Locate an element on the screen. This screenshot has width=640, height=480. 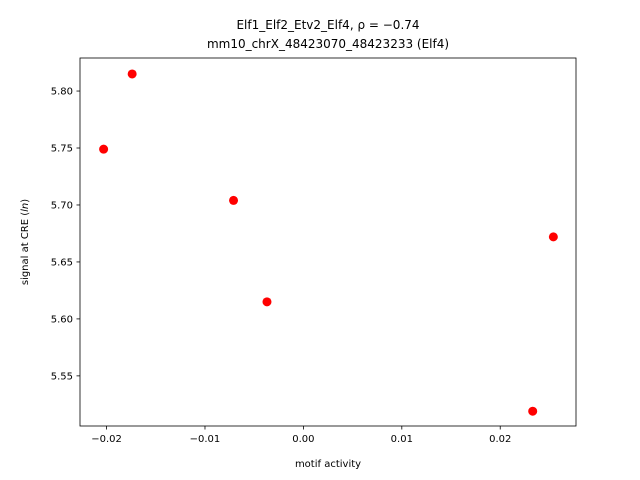
y-tick-label: 5.75 is located at coordinates (62, 149).